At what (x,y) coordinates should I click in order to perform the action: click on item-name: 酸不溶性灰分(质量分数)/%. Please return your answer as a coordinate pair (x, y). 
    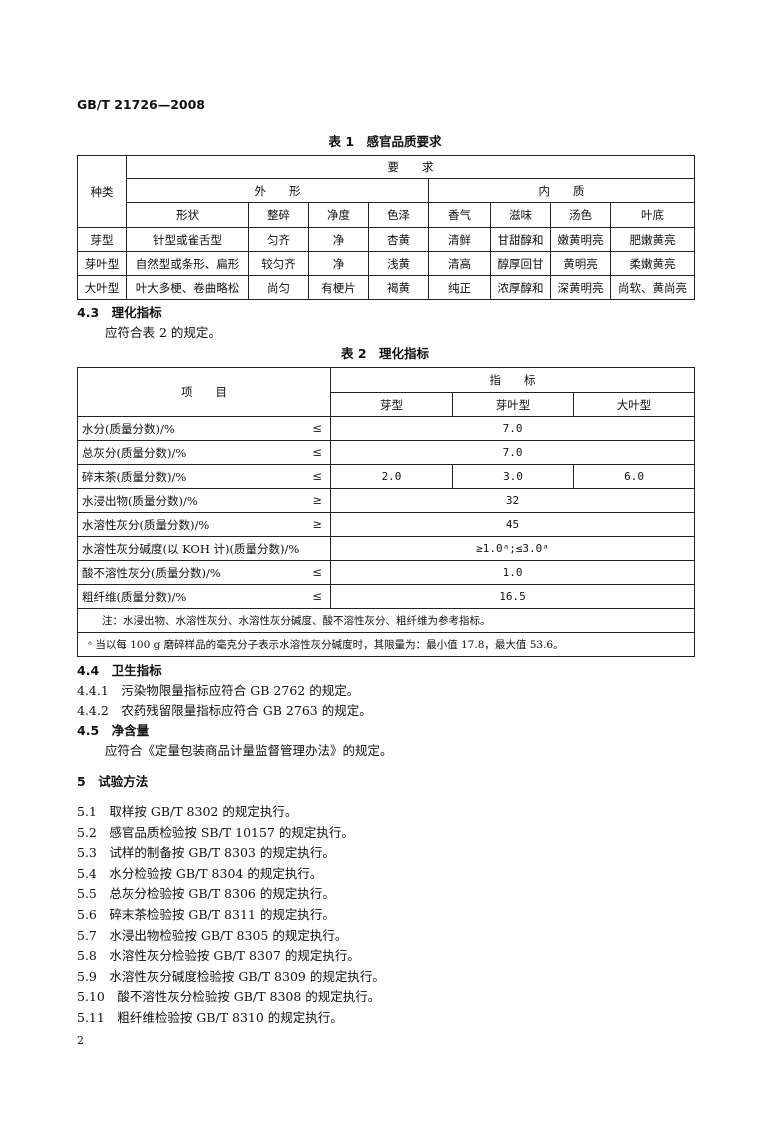
    Looking at the image, I should click on (151, 572).